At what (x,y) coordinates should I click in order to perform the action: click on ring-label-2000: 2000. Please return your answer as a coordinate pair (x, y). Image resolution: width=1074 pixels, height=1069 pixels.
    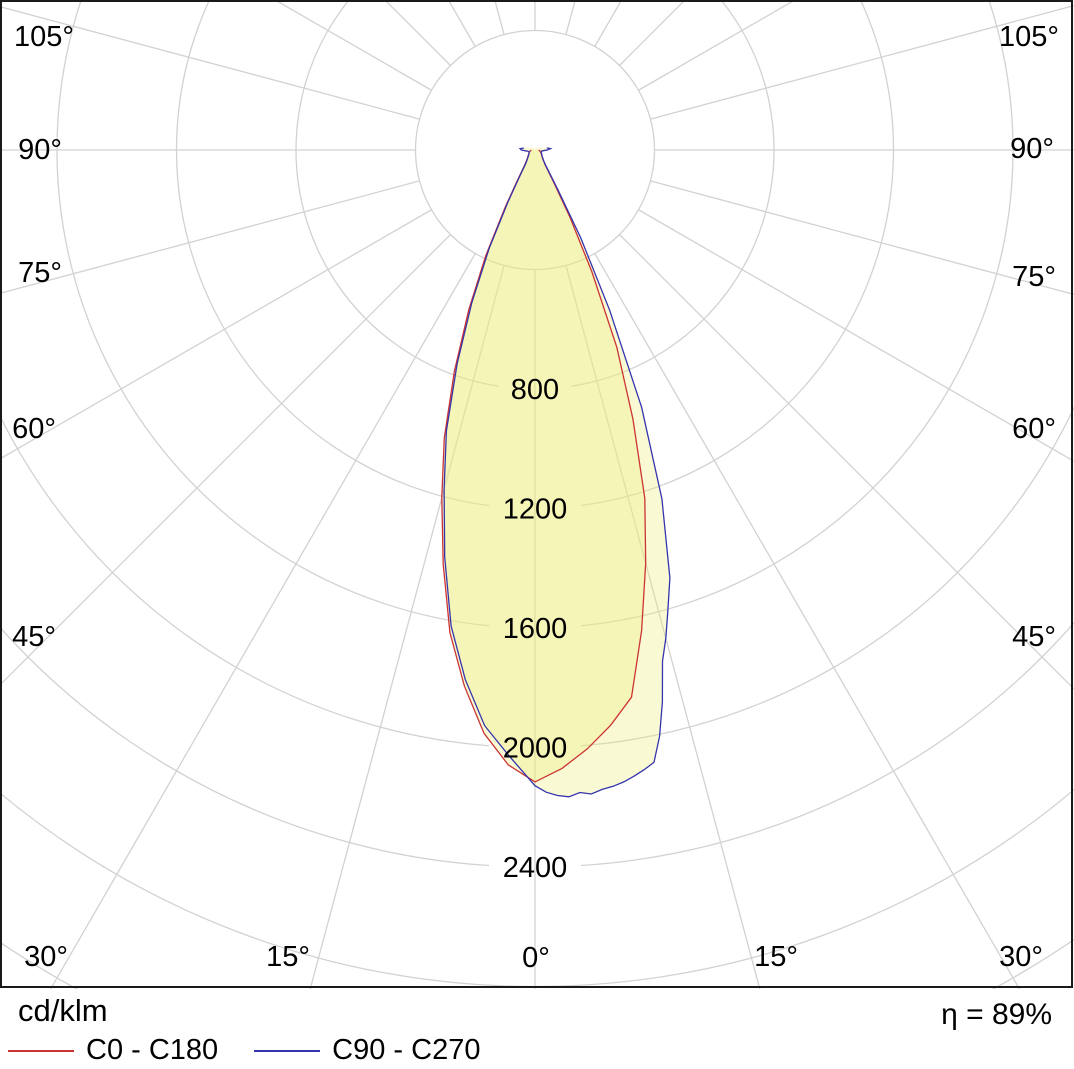
    Looking at the image, I should click on (535, 749).